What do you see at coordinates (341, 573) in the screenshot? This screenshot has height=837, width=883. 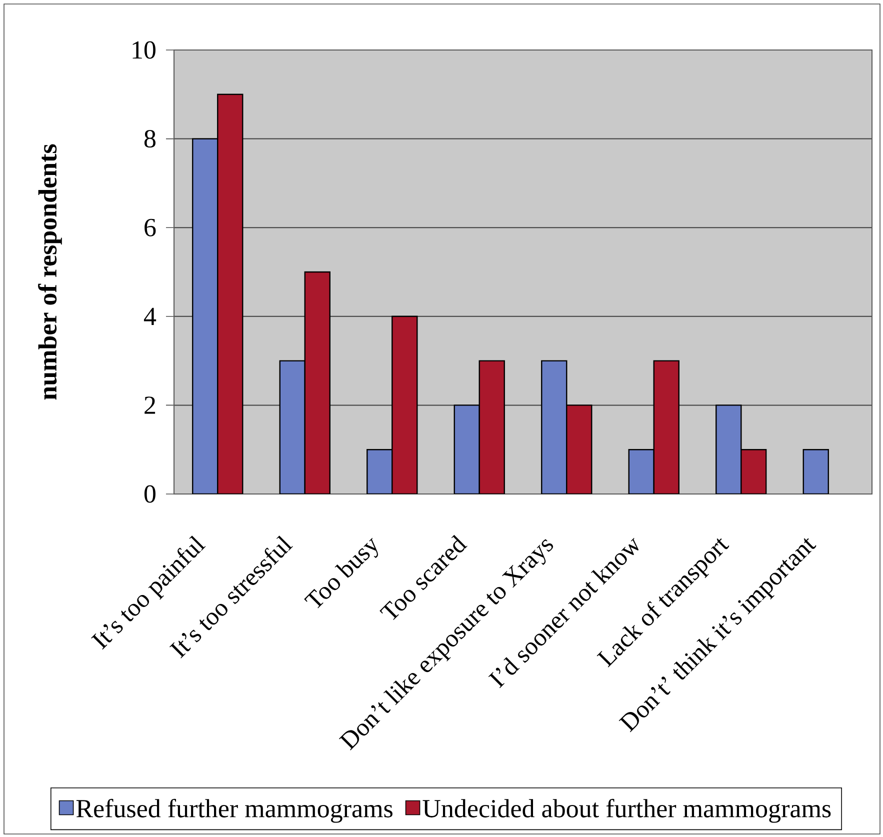 I see `x-tick-label: Too busy` at bounding box center [341, 573].